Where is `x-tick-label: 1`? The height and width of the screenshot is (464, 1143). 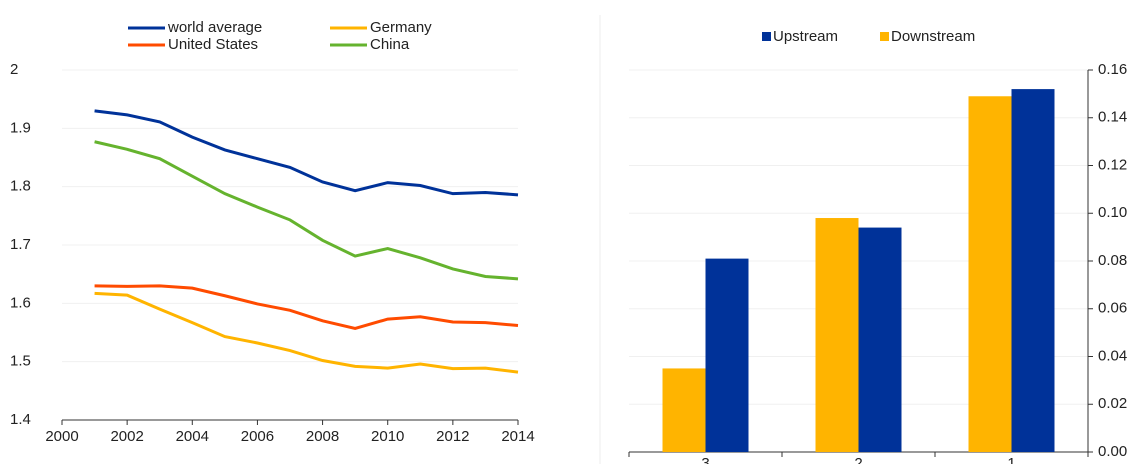
x-tick-label: 1 is located at coordinates (1011, 459).